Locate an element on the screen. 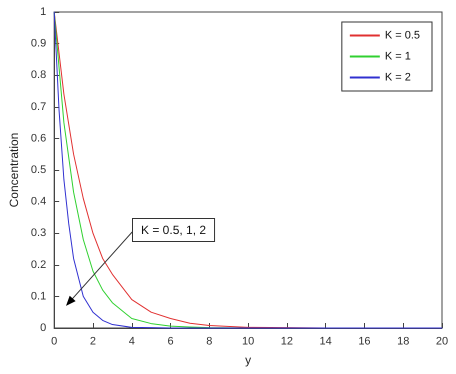  y-tick-label: 0.5 is located at coordinates (38, 170).